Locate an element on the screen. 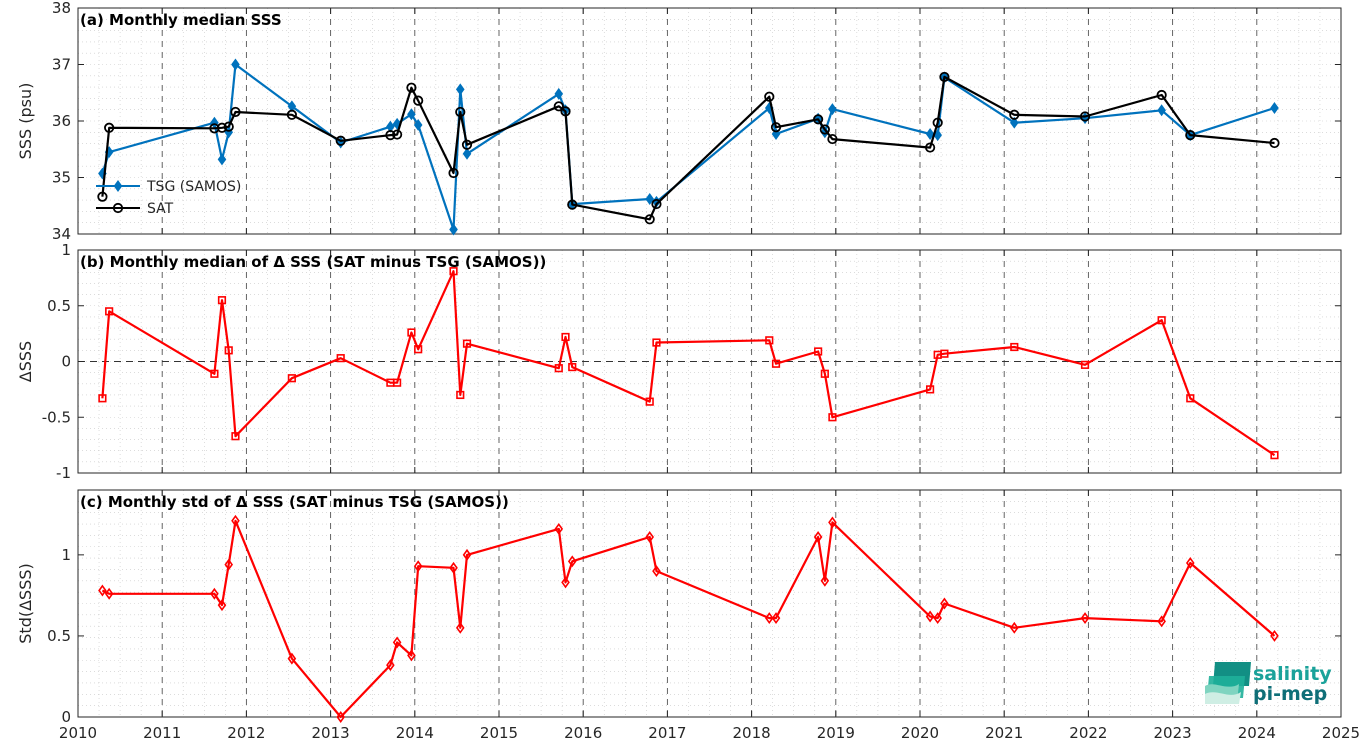 This screenshot has height=745, width=1363. y-axis-label: ΔSSS is located at coordinates (25, 361).